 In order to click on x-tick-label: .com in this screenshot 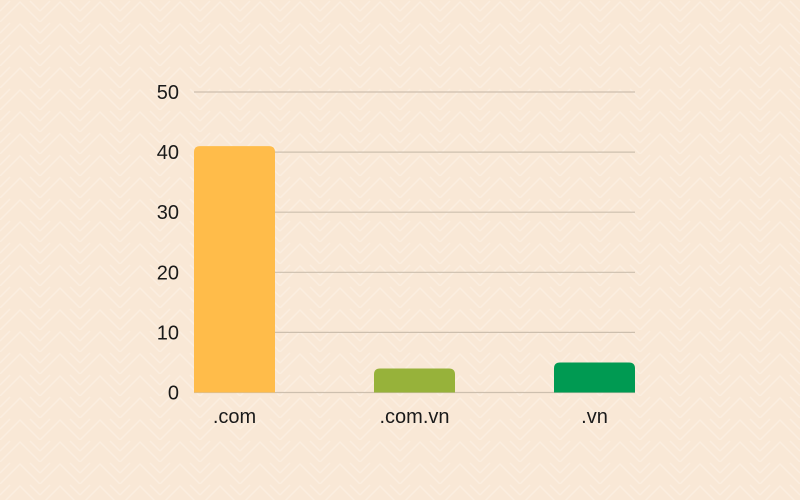, I will do `click(234, 417)`.